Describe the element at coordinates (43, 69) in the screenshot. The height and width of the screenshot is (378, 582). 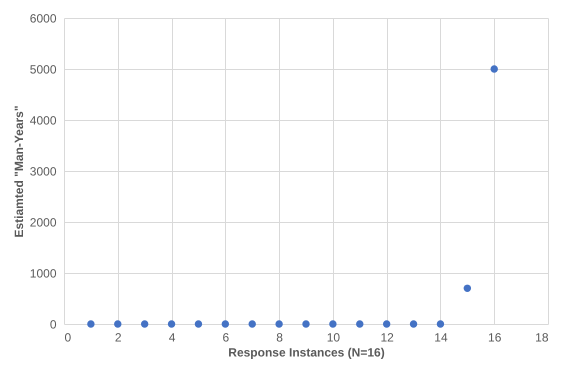
I see `y-tick-label: 5000` at that location.